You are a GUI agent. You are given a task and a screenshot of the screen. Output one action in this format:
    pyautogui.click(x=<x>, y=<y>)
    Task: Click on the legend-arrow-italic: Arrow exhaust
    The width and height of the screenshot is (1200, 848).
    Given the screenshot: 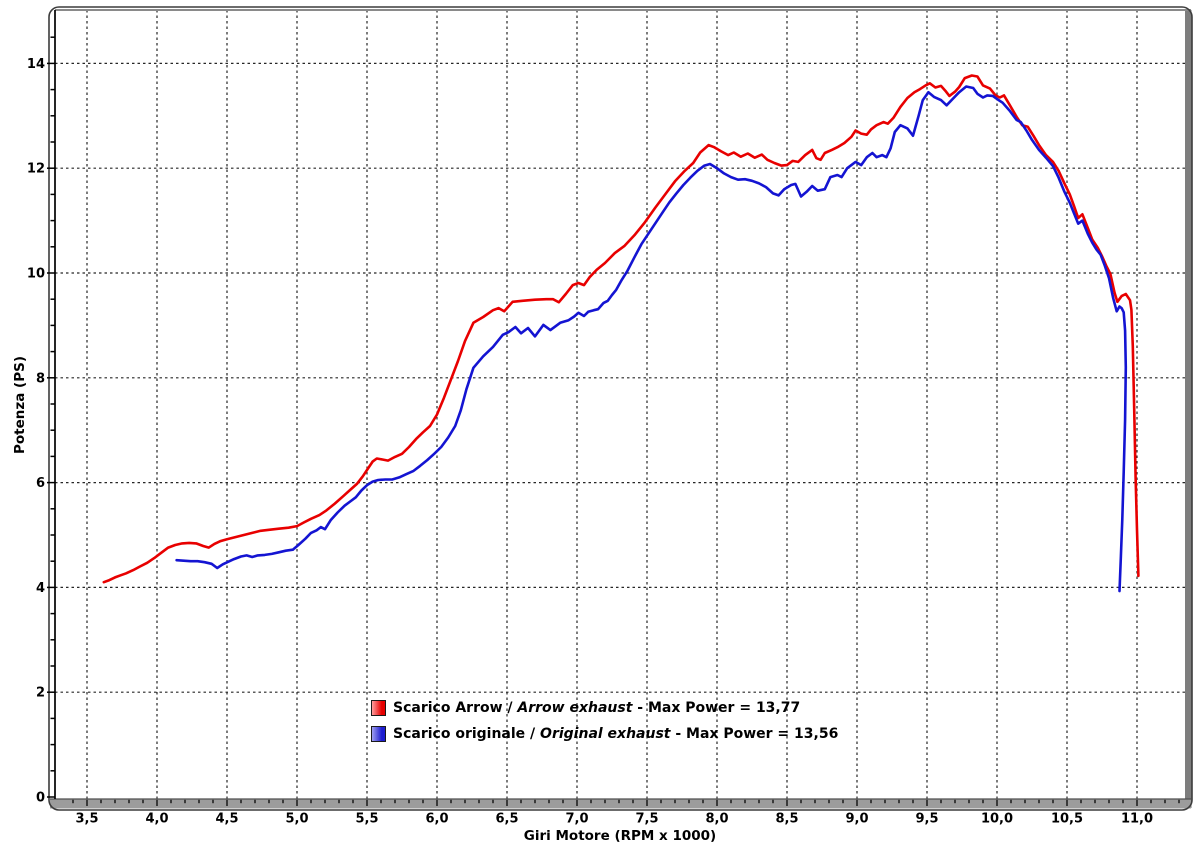 What is the action you would take?
    pyautogui.click(x=575, y=708)
    